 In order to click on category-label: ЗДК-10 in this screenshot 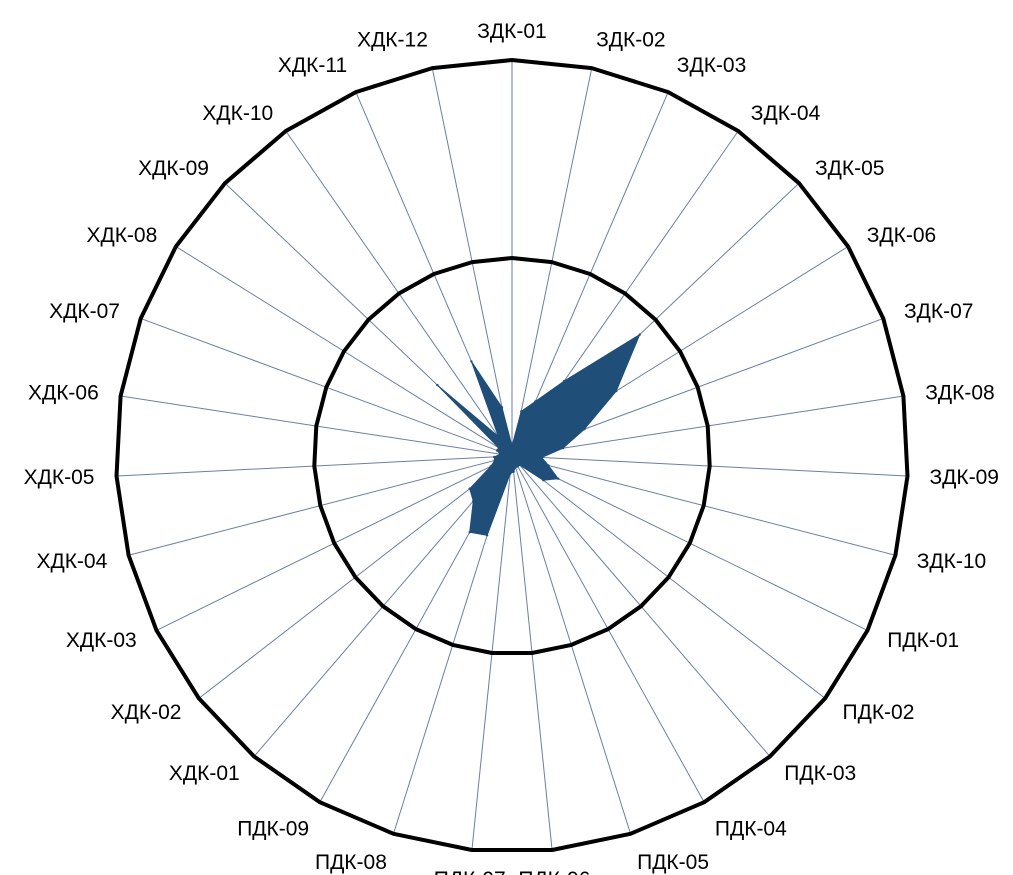, I will do `click(952, 561)`.